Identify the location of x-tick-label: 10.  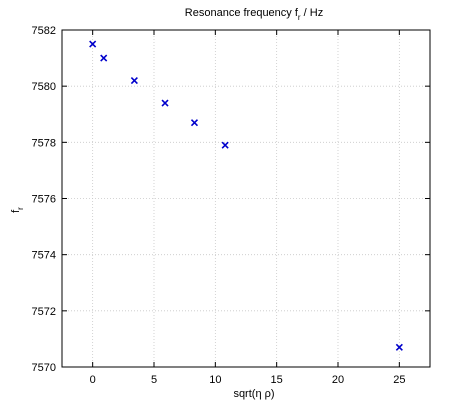
(215, 380).